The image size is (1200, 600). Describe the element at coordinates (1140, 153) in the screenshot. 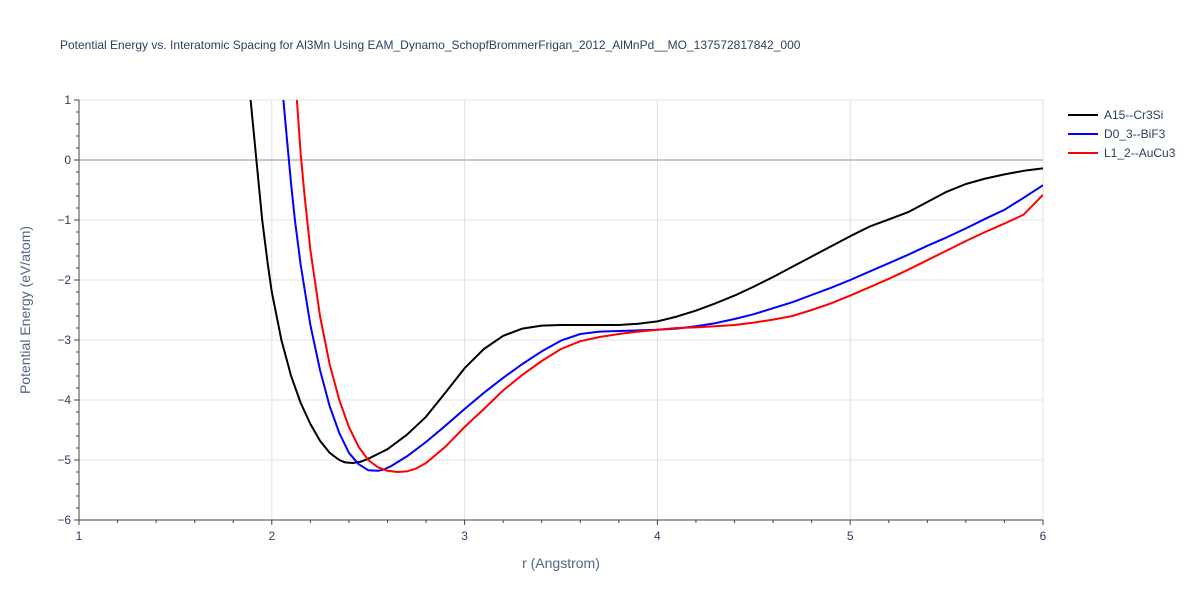

I see `legend-label: L1_2--AuCu3` at that location.